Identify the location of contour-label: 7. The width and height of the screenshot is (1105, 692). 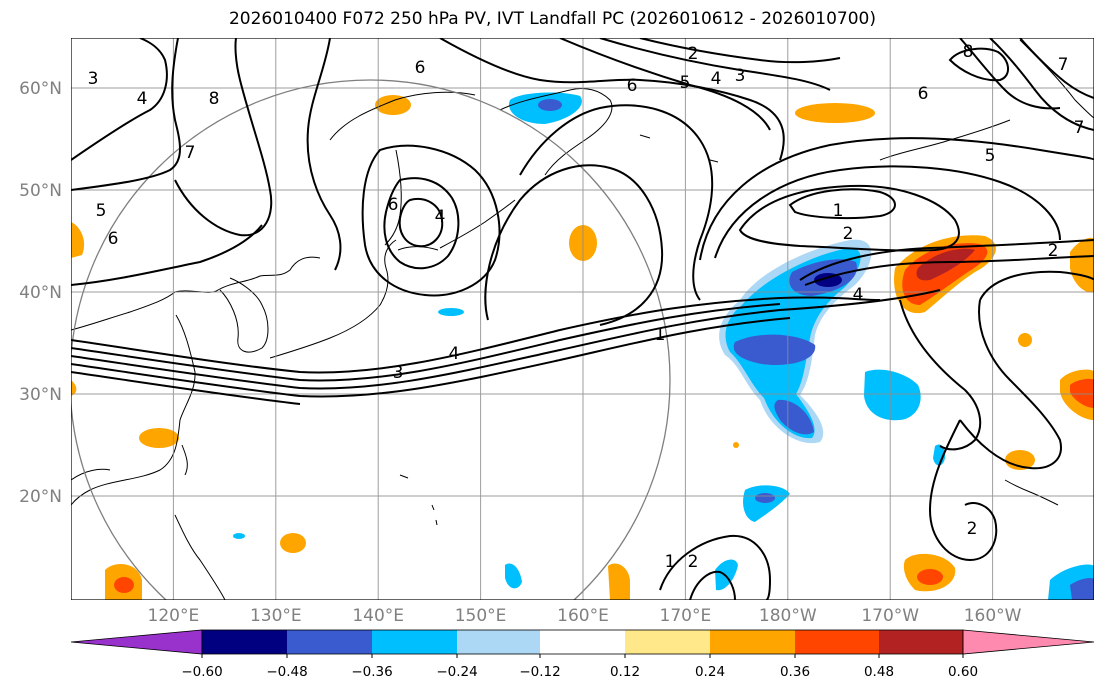
(1079, 128).